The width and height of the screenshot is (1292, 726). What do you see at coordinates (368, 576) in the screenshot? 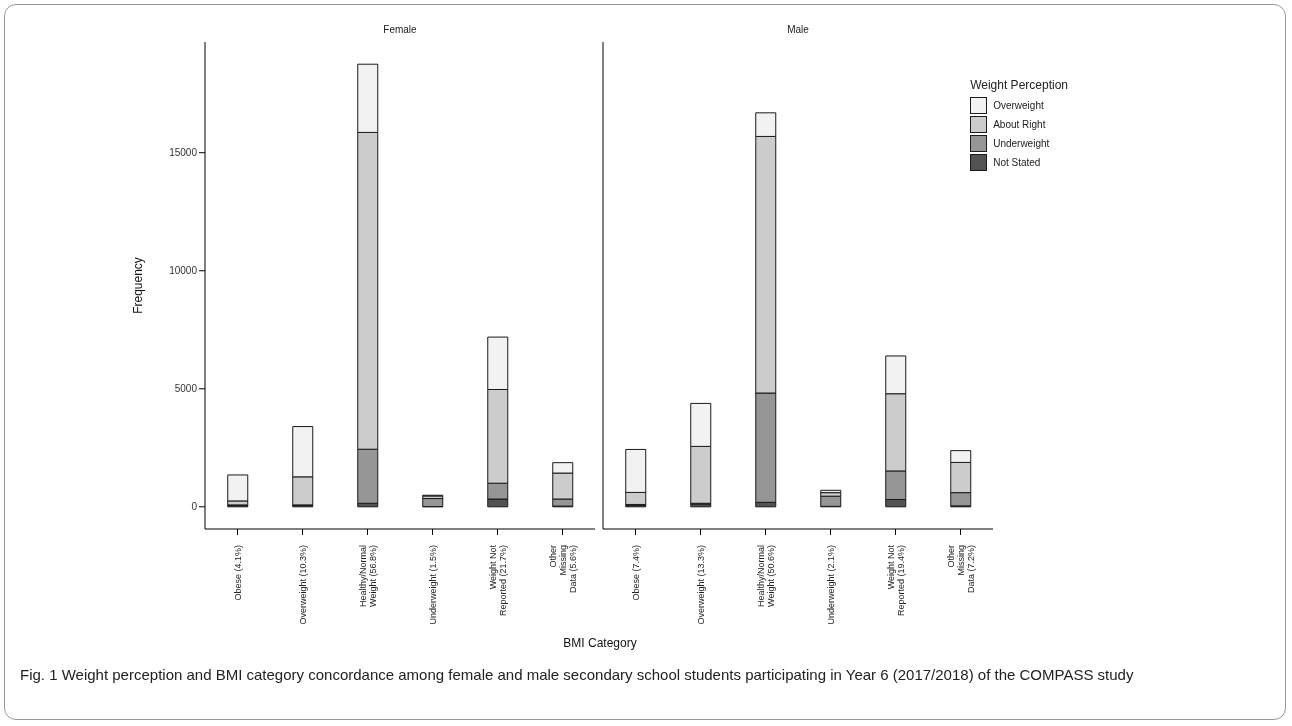
I see `x-tick-label: Healthy/Normal Weight (56.8%)` at bounding box center [368, 576].